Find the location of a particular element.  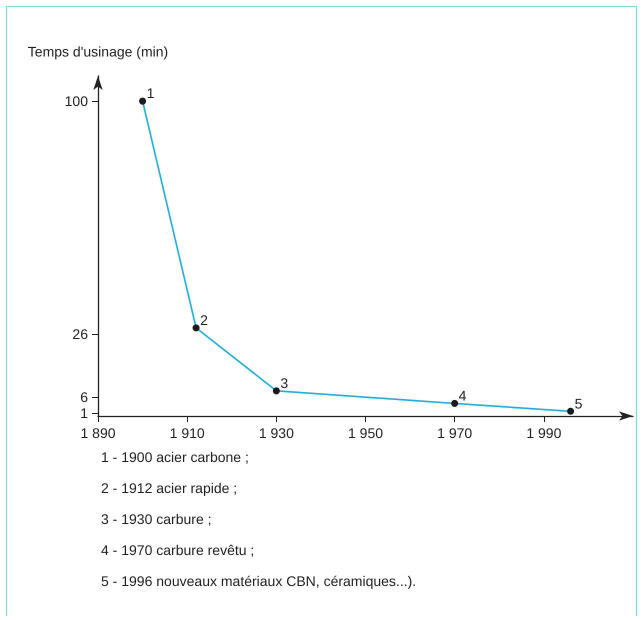

text: 1 - 1900 acier carbone ; is located at coordinates (175, 457).